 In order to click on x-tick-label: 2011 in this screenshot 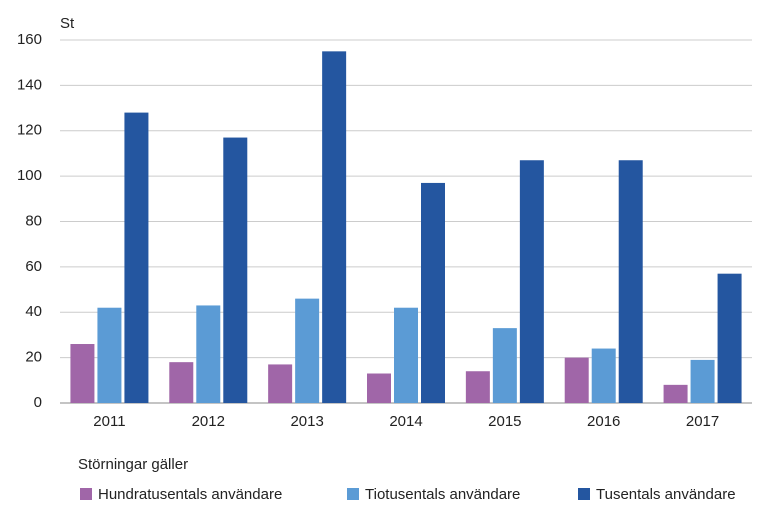, I will do `click(109, 421)`.